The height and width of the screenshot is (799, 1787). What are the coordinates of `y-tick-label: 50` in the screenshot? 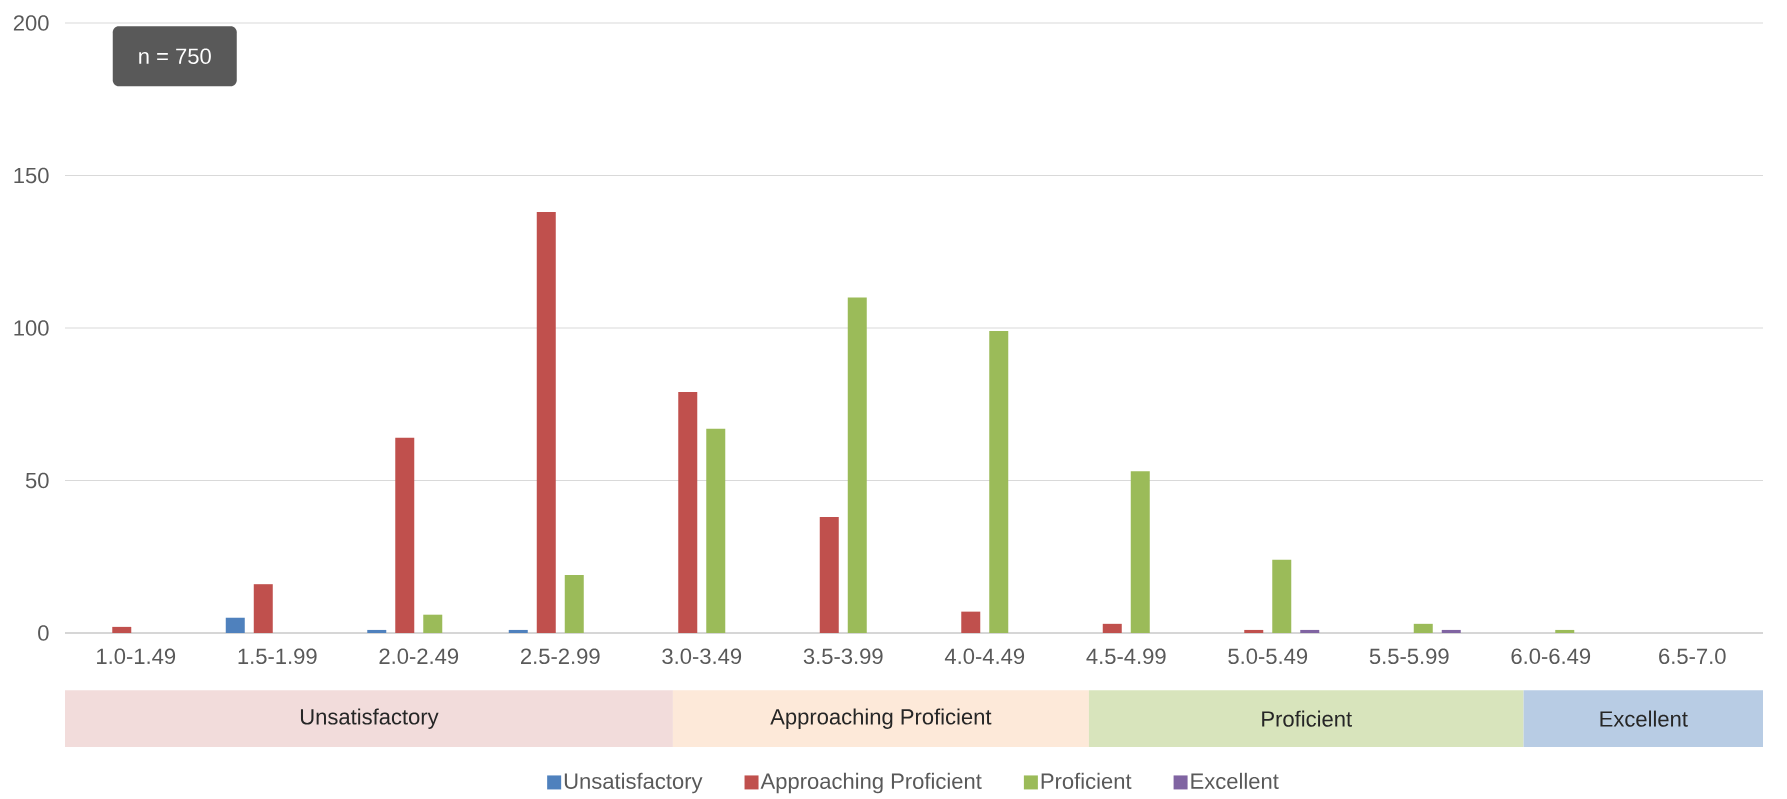 It's located at (37, 480).